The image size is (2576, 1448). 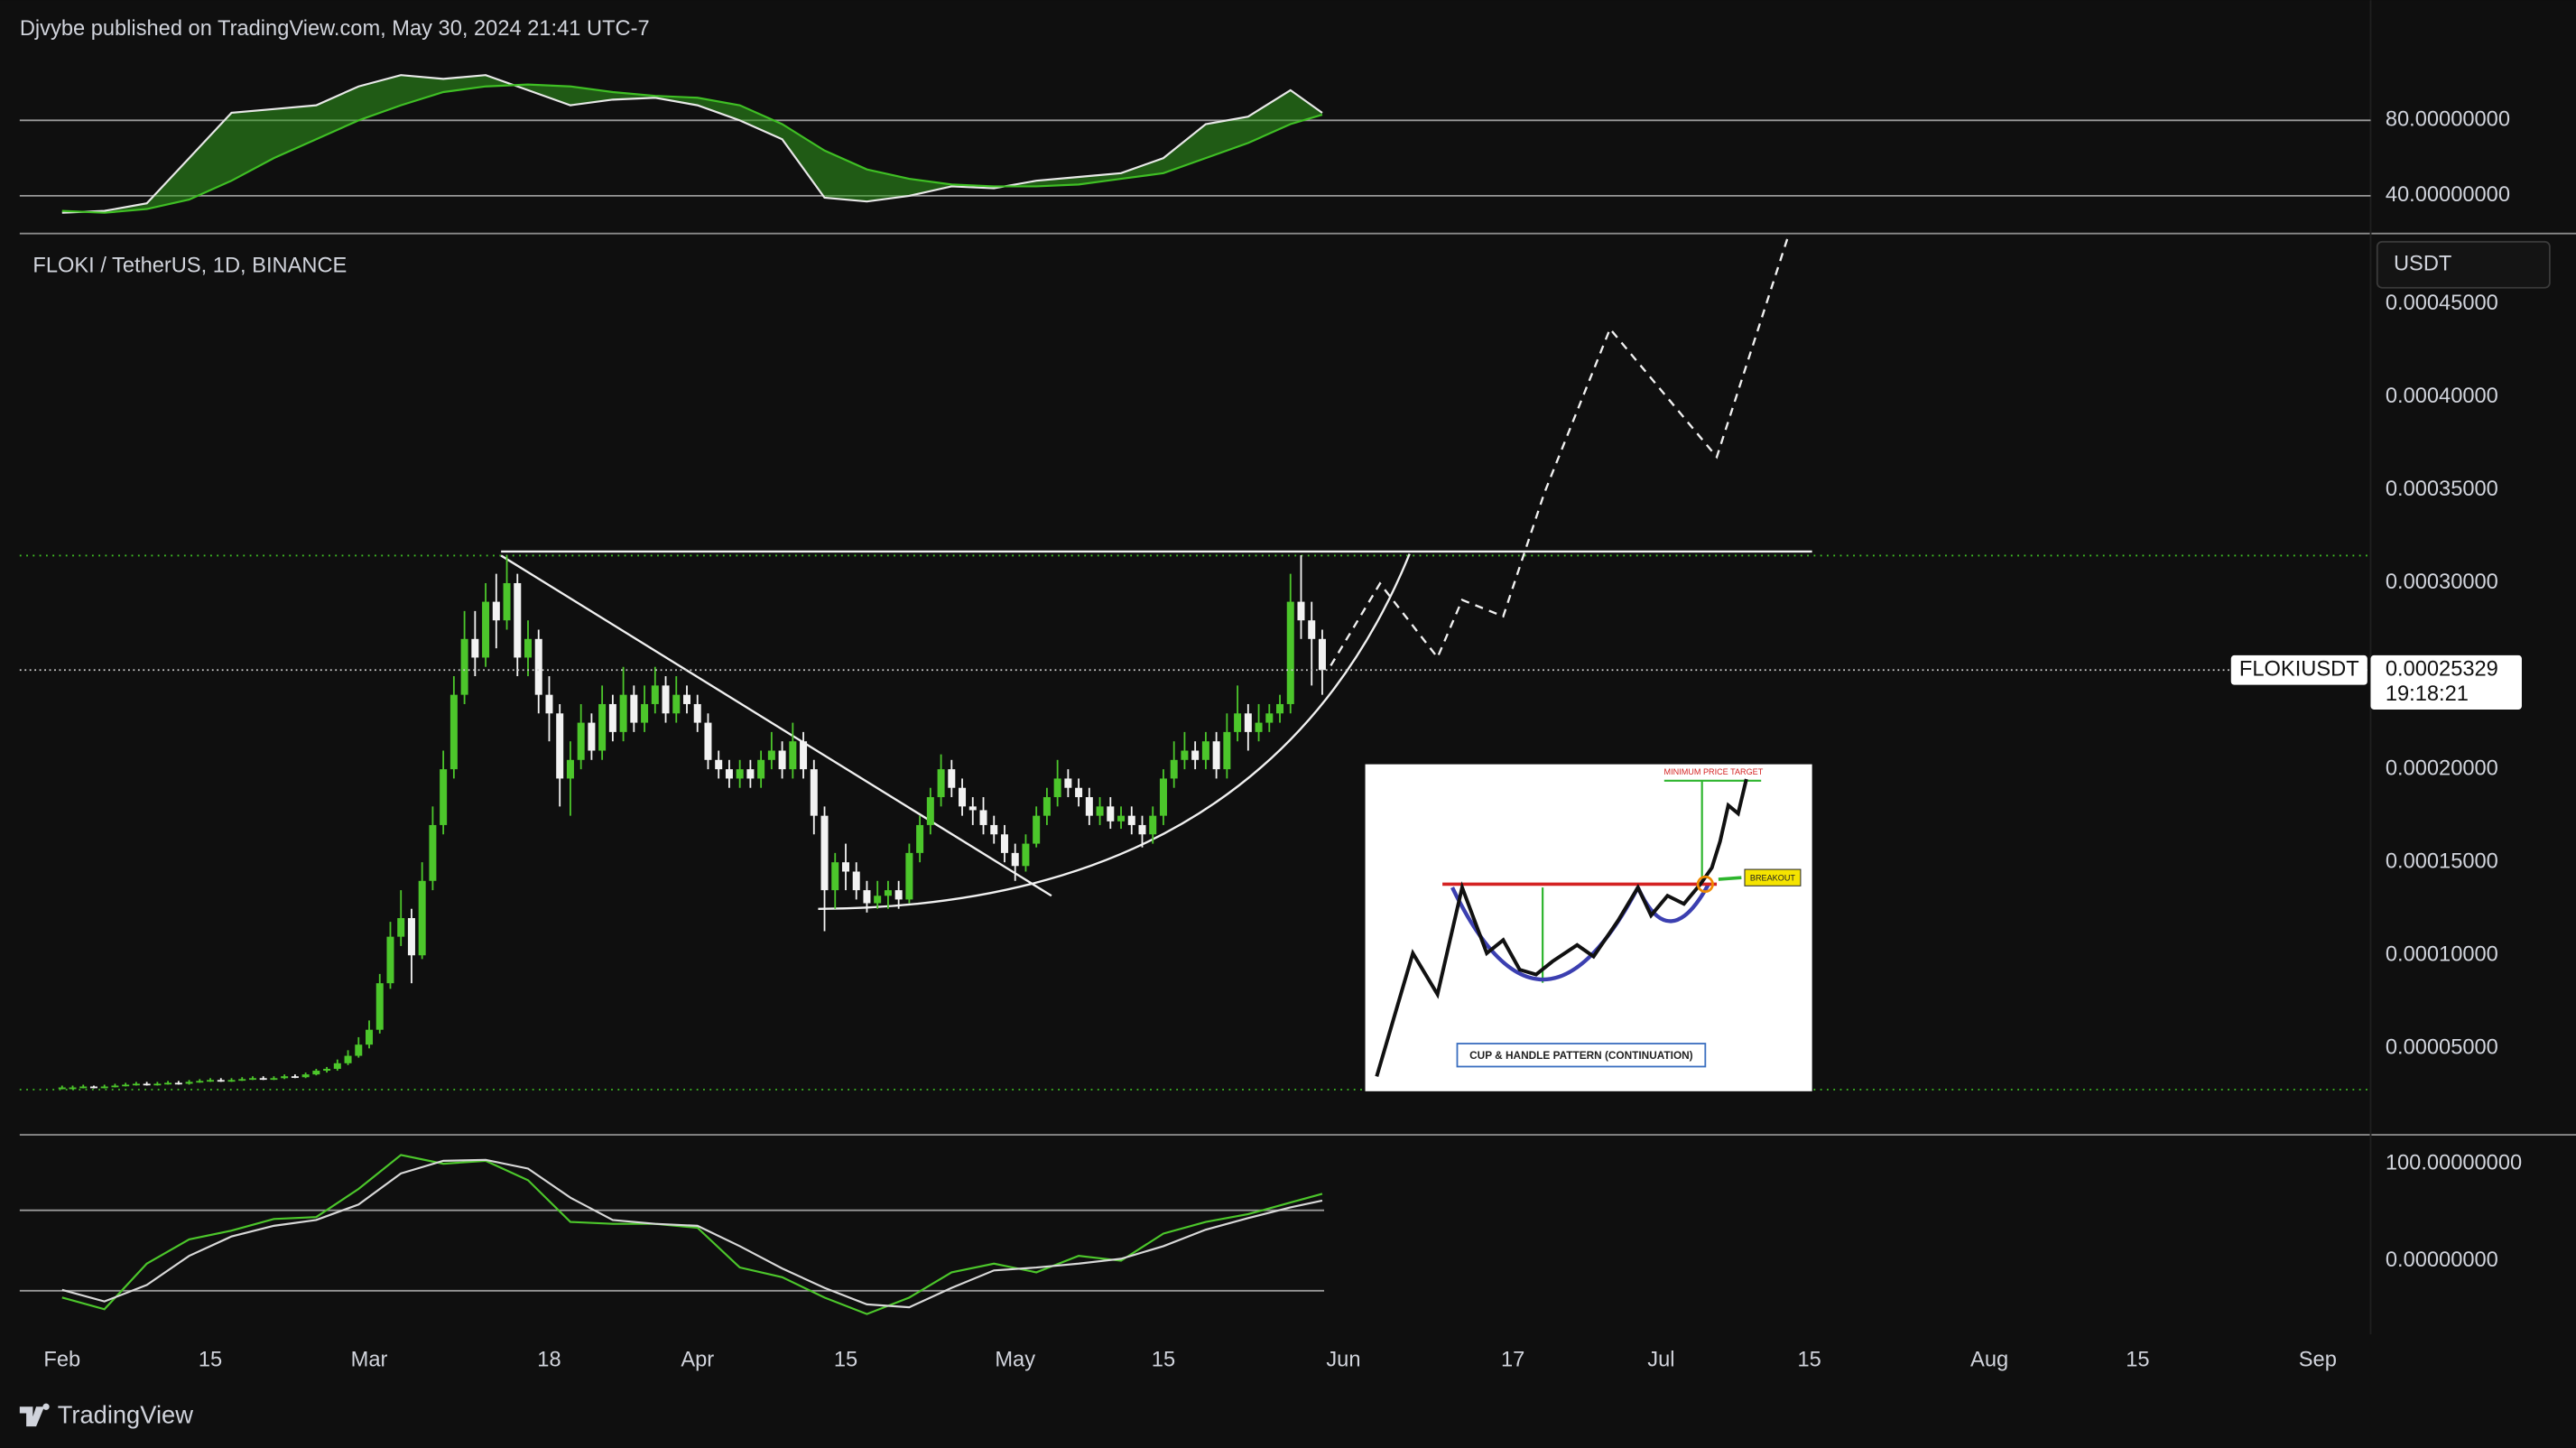 What do you see at coordinates (2448, 195) in the screenshot?
I see `y-tick-label: 40.00000000` at bounding box center [2448, 195].